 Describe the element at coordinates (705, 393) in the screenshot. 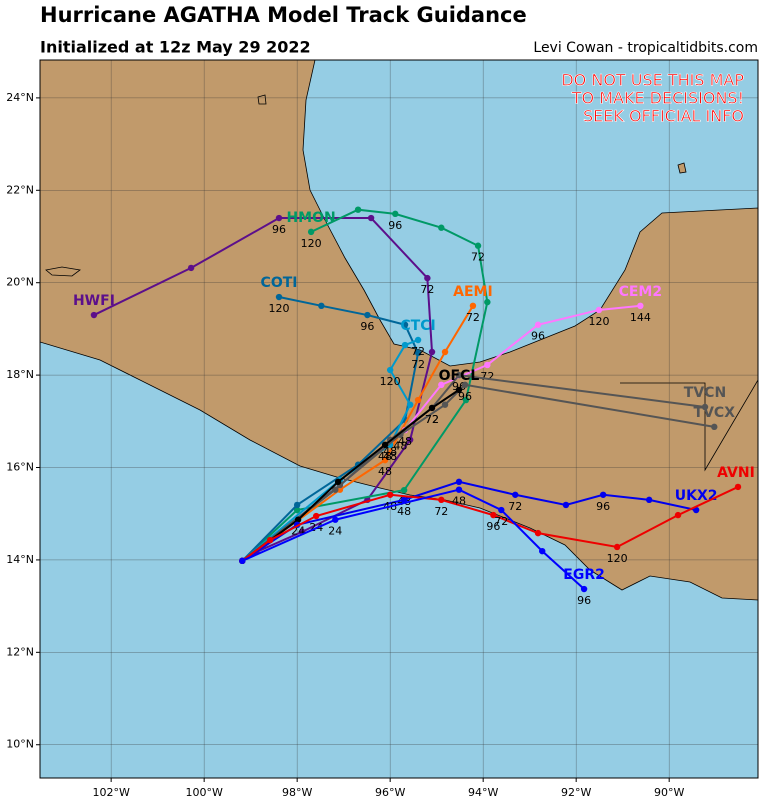

I see `legend-label: TVCN` at that location.